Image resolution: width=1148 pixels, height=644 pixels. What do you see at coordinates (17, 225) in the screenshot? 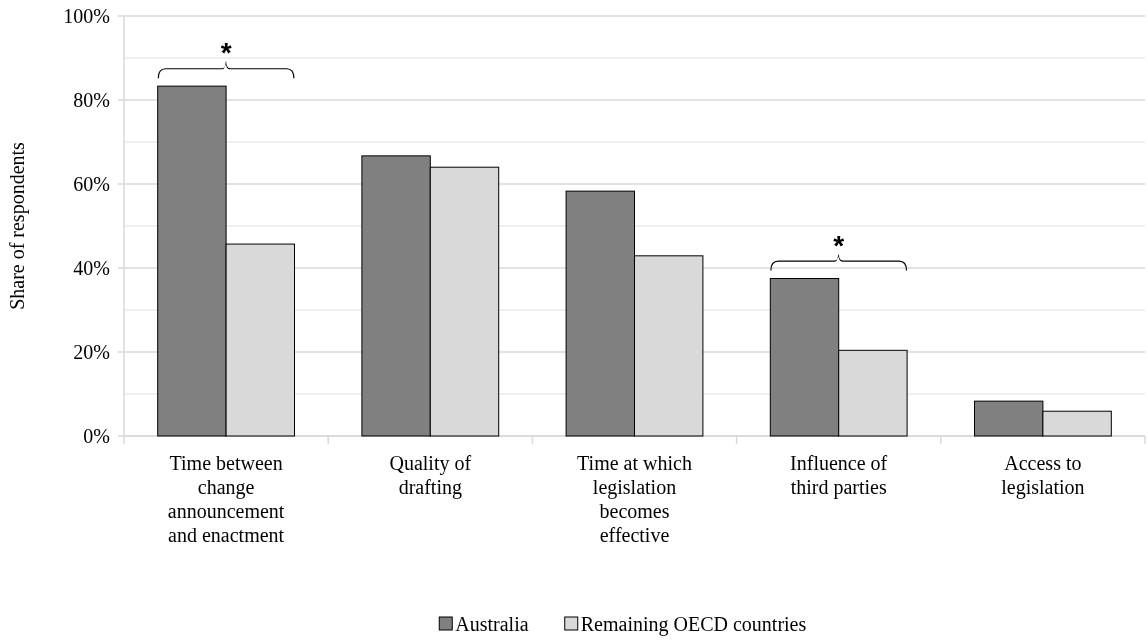
I see `y-axis-title: Share of respondents` at bounding box center [17, 225].